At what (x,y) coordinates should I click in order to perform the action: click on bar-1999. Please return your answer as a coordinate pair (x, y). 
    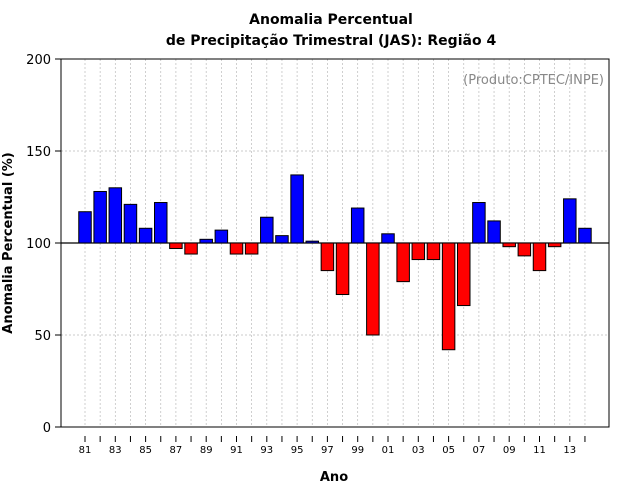
    Looking at the image, I should click on (357, 225).